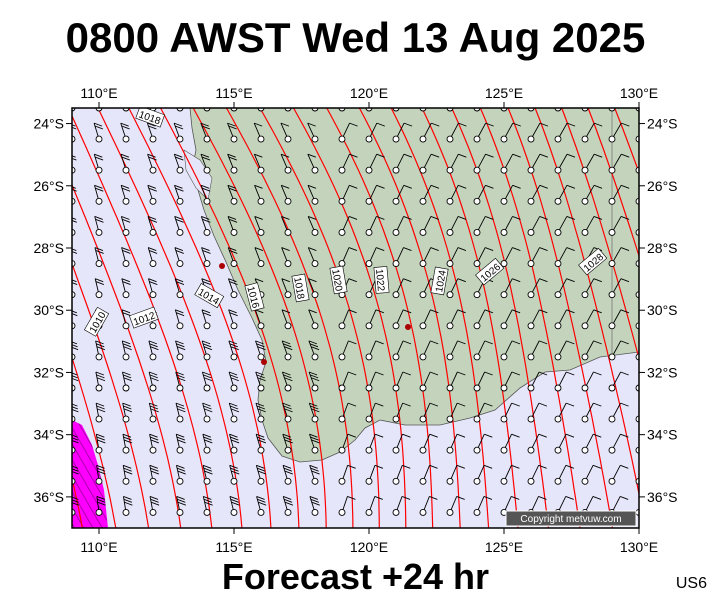  I want to click on lon-label-top: 110°E, so click(98, 93).